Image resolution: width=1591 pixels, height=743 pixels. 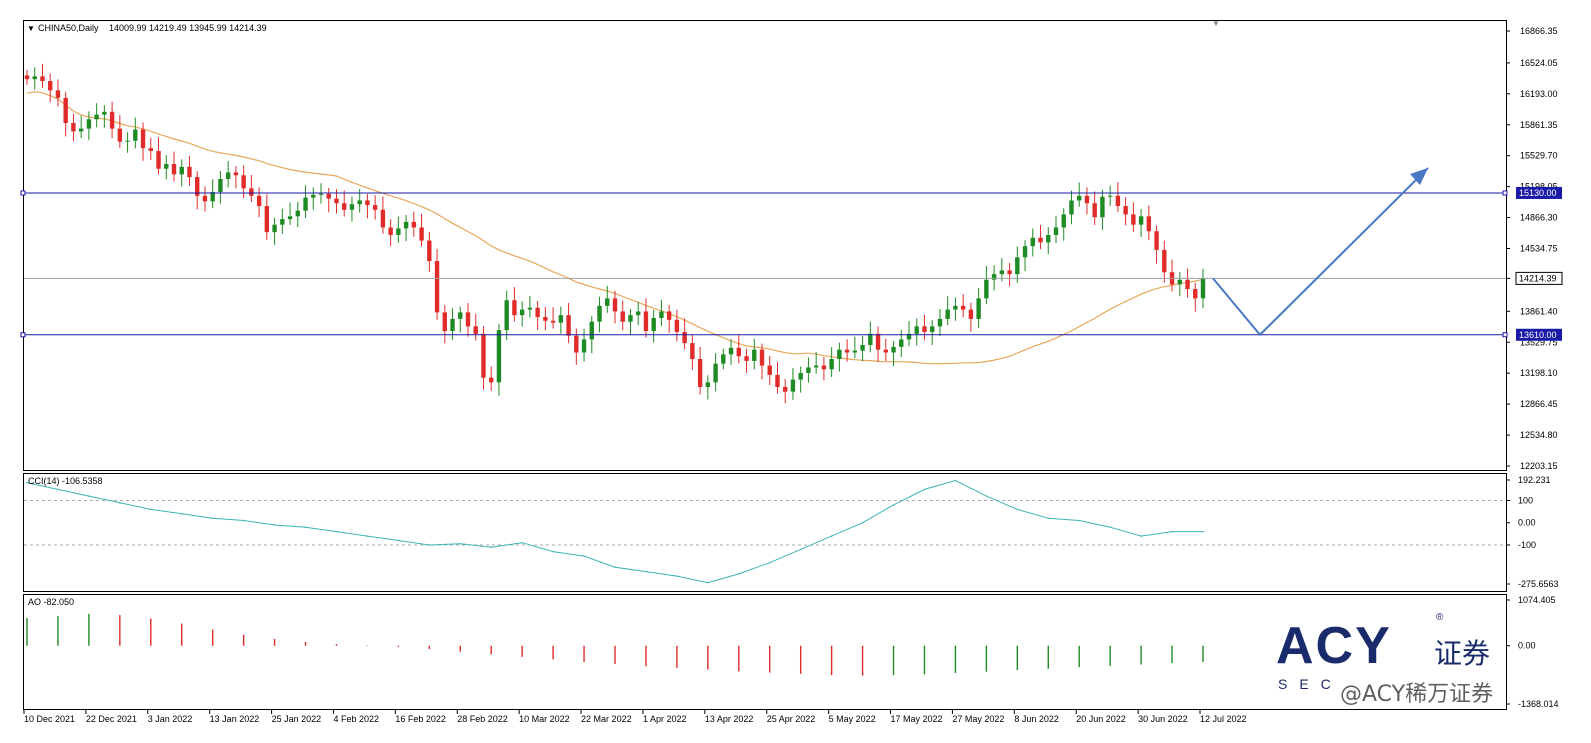 I want to click on cci-label: CCI(14) -106.5358, so click(x=65, y=481).